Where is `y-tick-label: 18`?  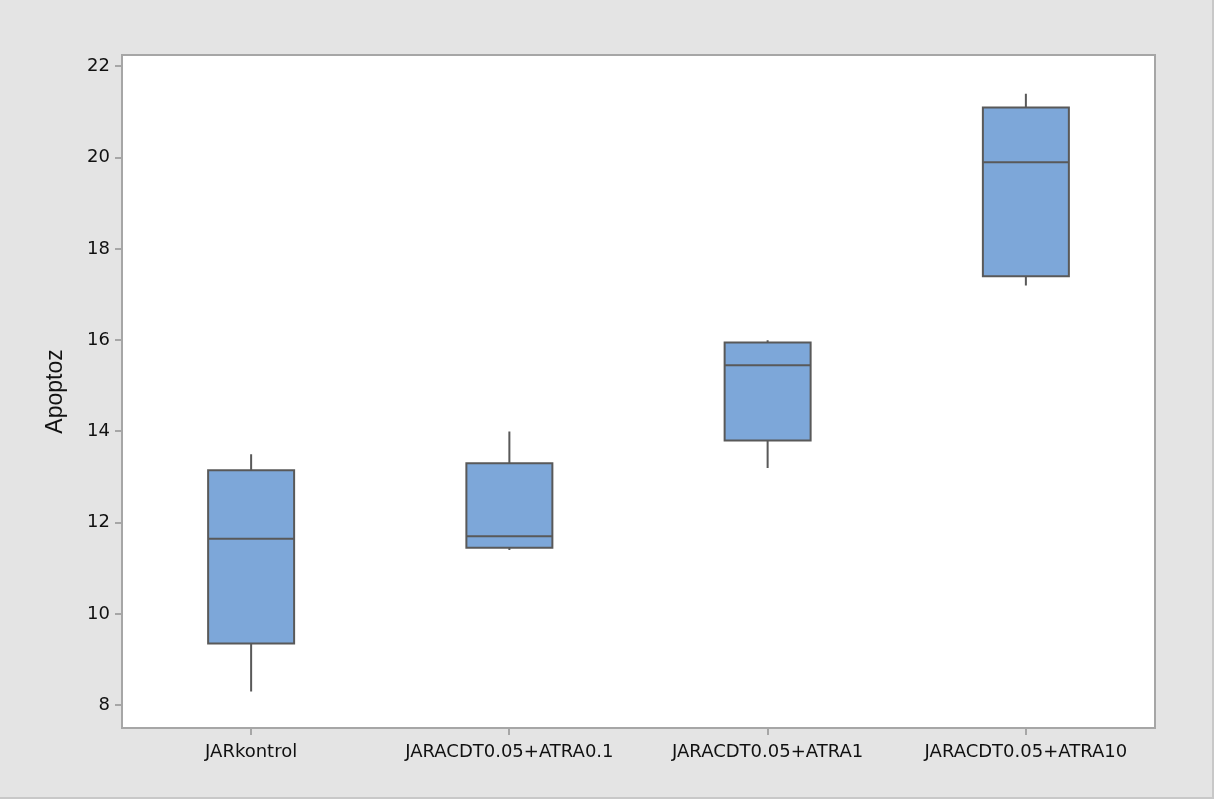 y-tick-label: 18 is located at coordinates (98, 247).